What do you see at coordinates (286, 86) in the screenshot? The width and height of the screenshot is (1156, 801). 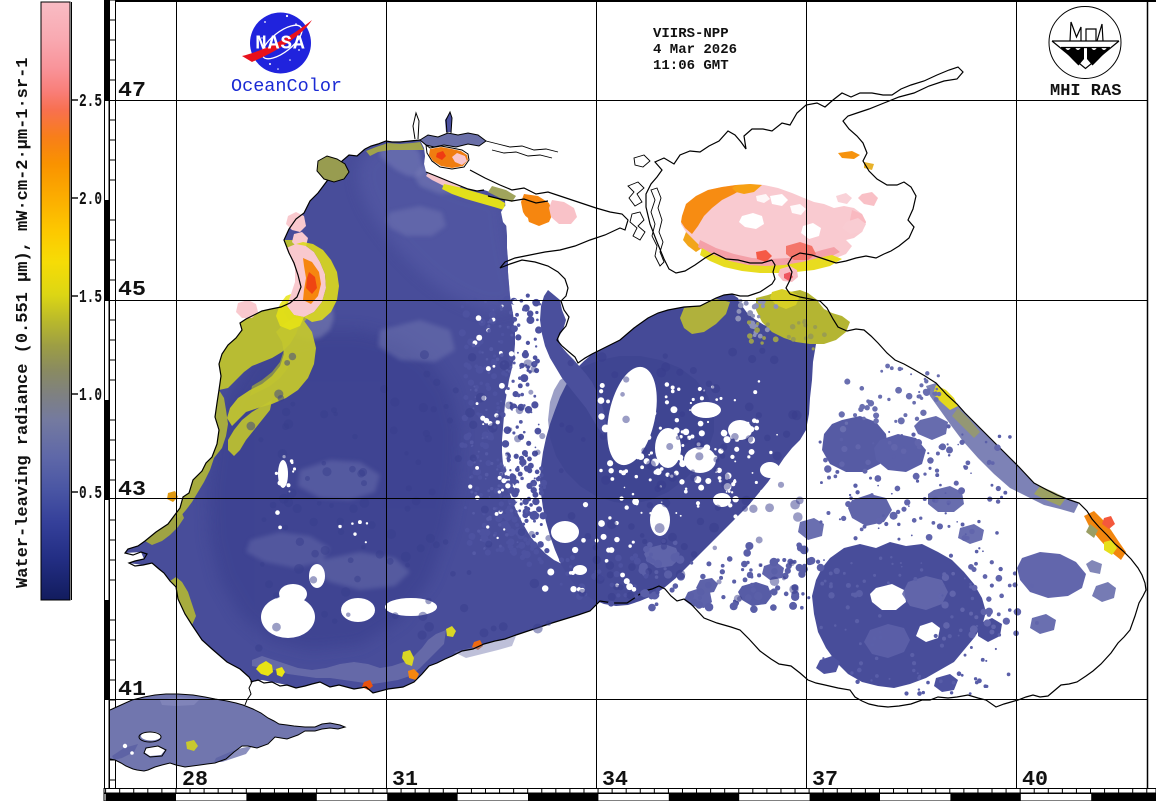 I see `svg-text: OceanColor` at bounding box center [286, 86].